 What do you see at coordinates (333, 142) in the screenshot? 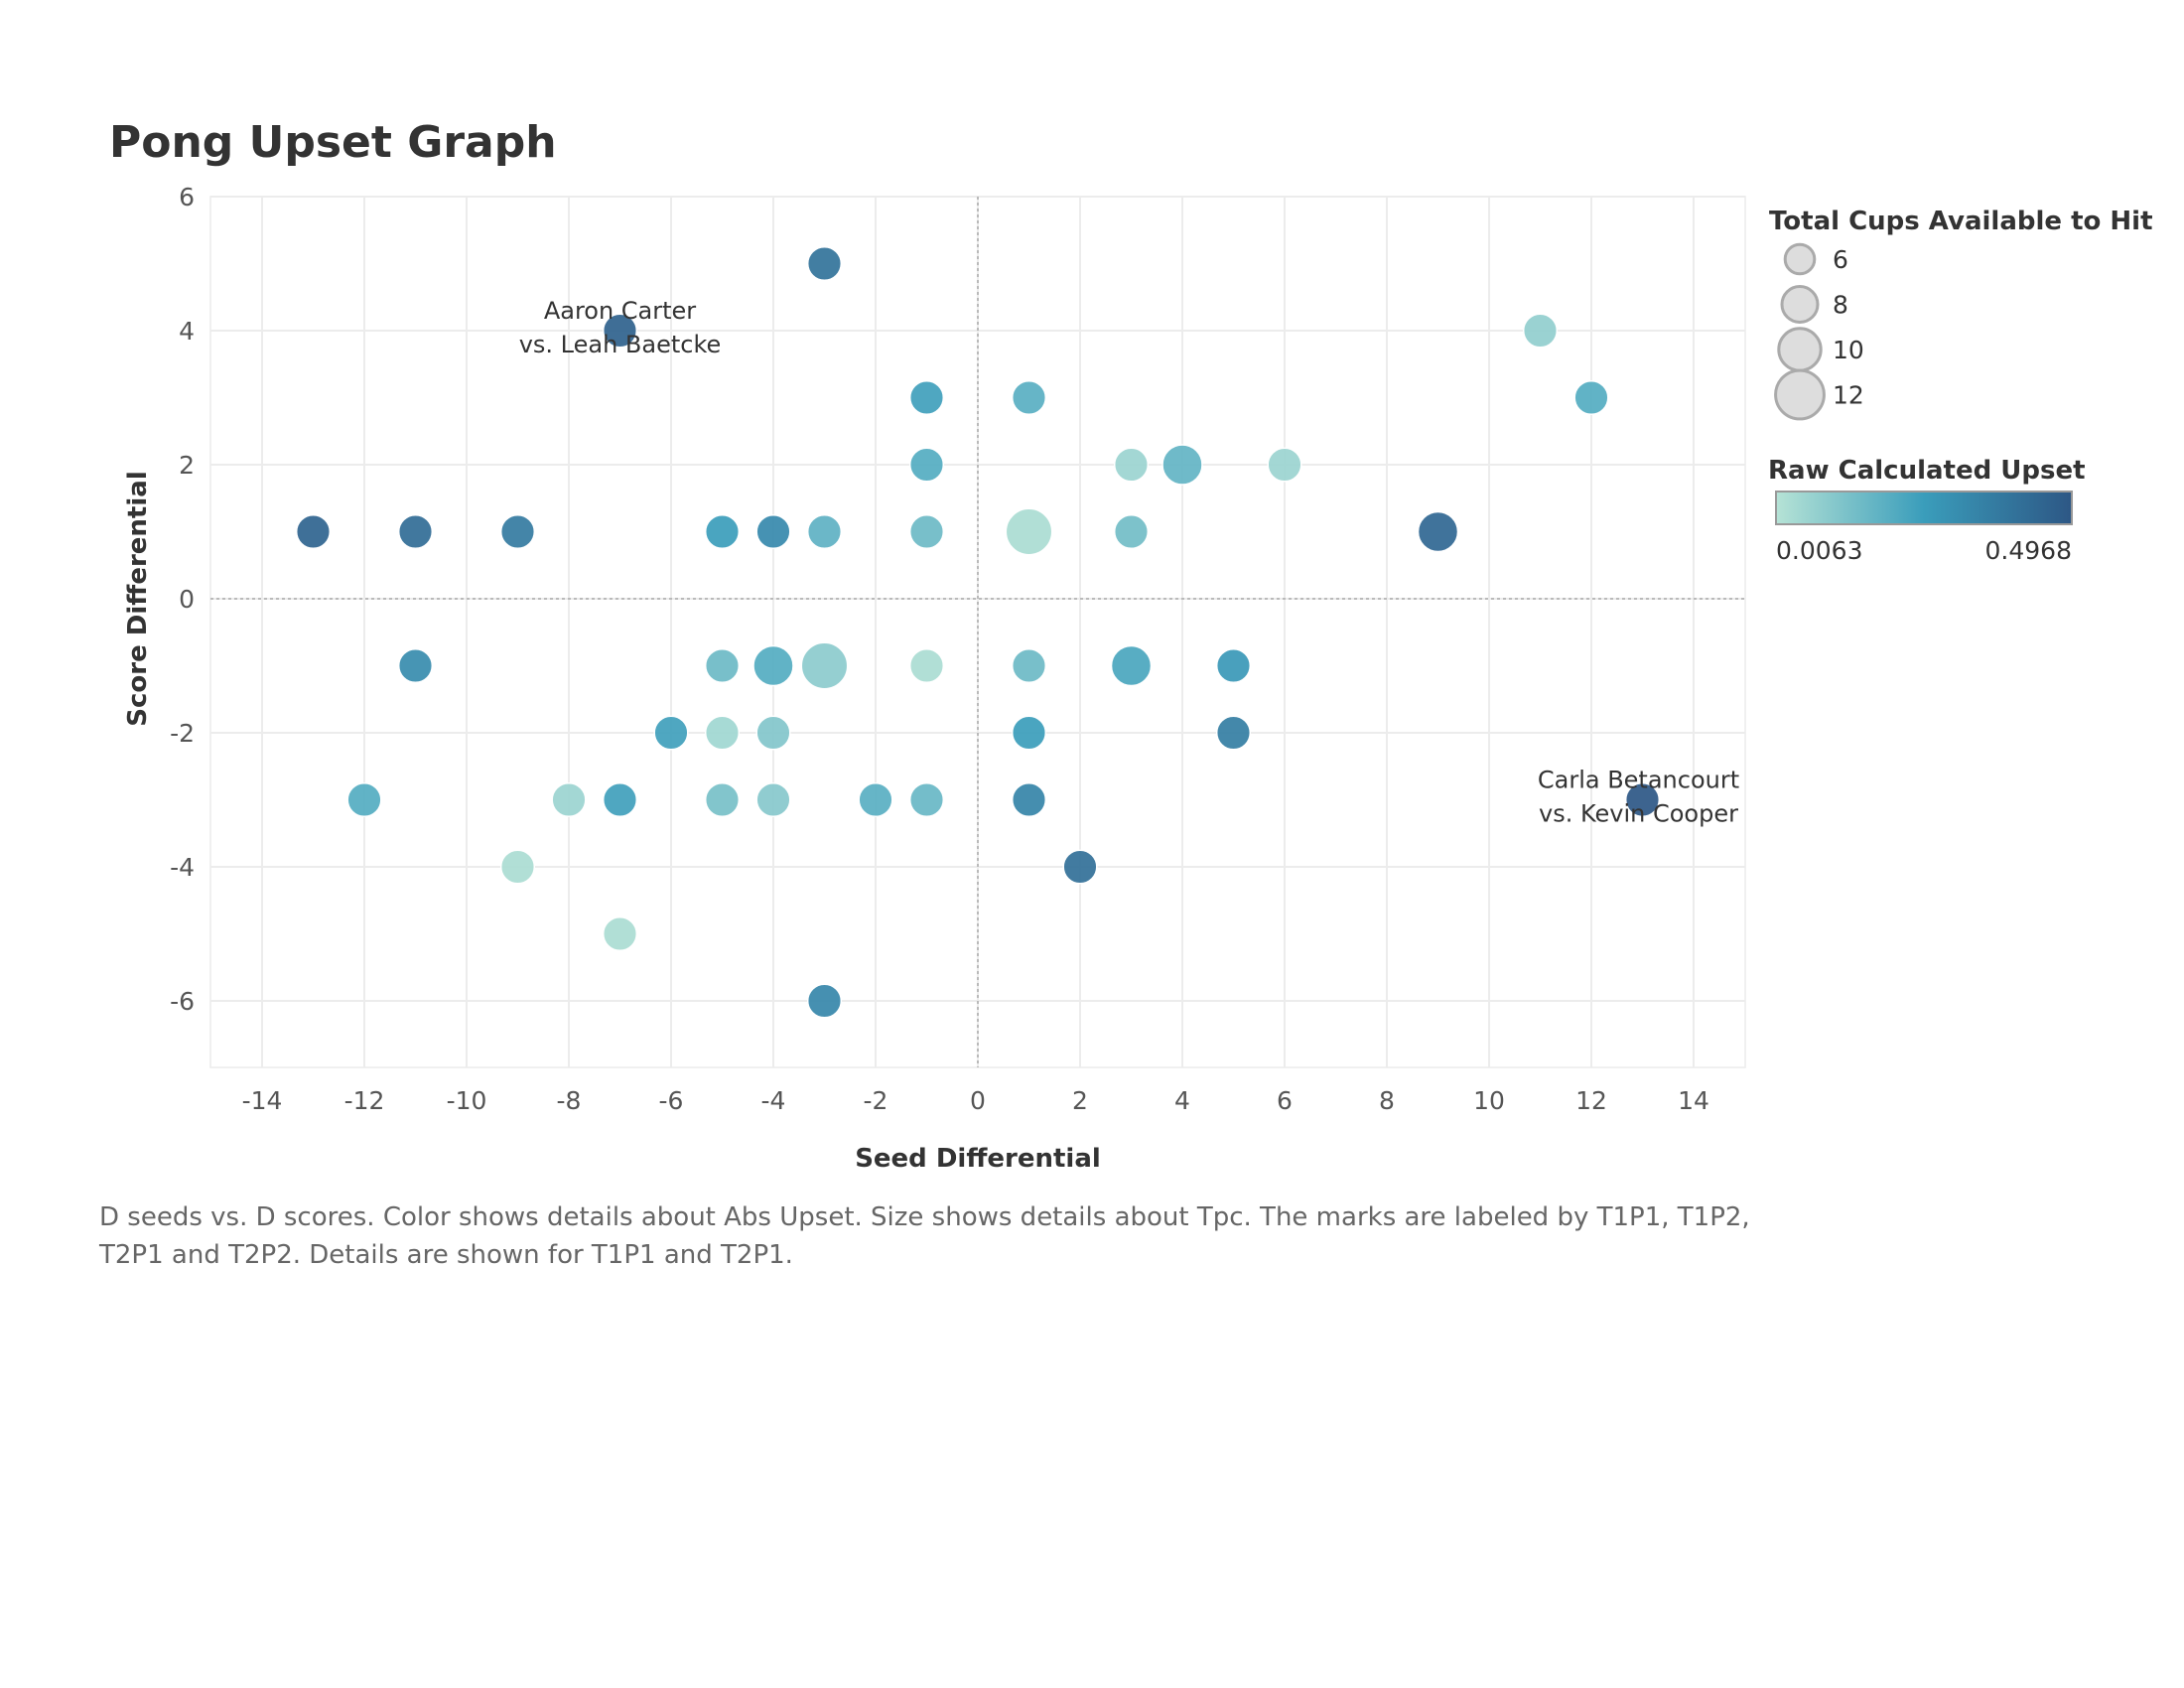
I see `chart-title: Pong Upset Graph` at bounding box center [333, 142].